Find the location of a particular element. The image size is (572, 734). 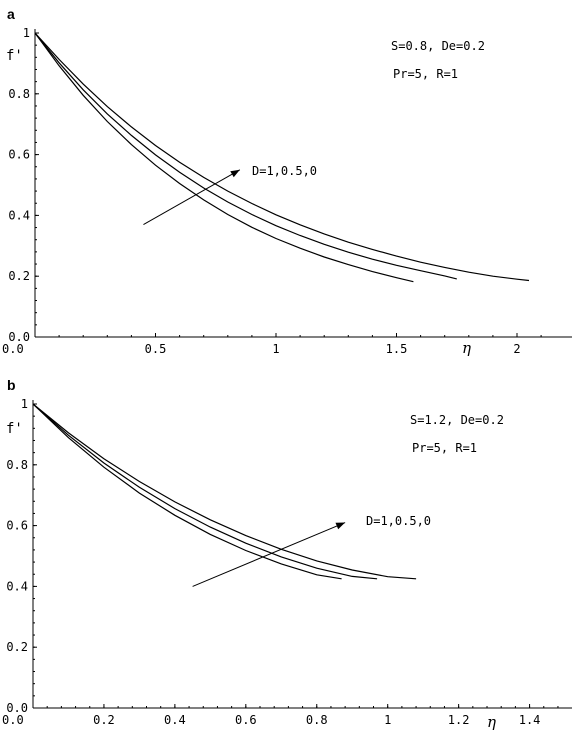

x-tick-label: 2 is located at coordinates (516, 349).